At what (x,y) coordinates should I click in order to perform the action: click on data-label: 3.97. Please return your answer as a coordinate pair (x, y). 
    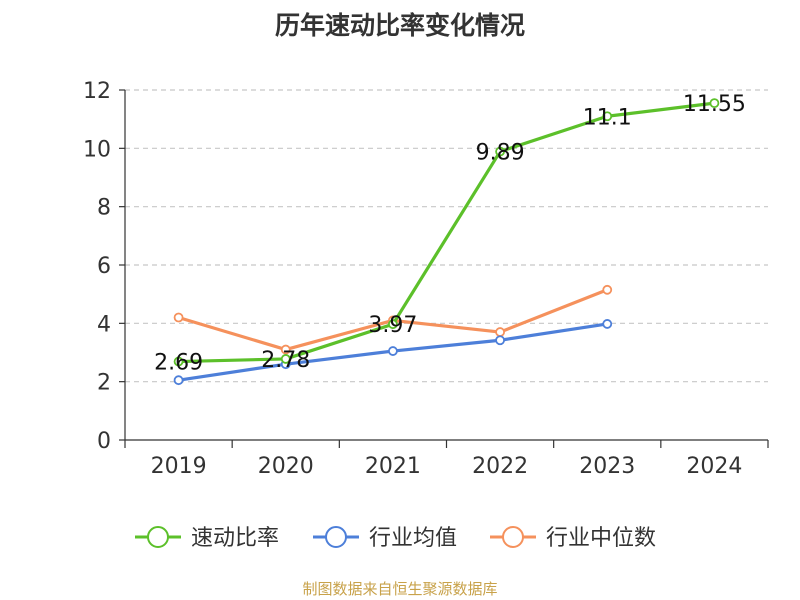
    Looking at the image, I should click on (392, 325).